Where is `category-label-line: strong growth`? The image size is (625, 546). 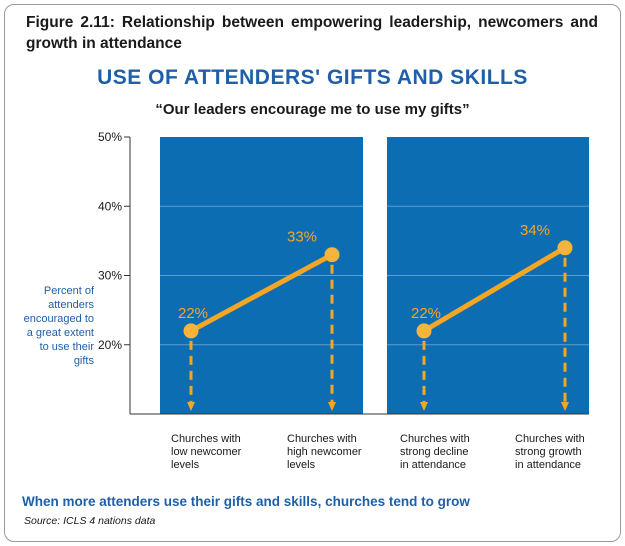
category-label-line: strong growth is located at coordinates (548, 452).